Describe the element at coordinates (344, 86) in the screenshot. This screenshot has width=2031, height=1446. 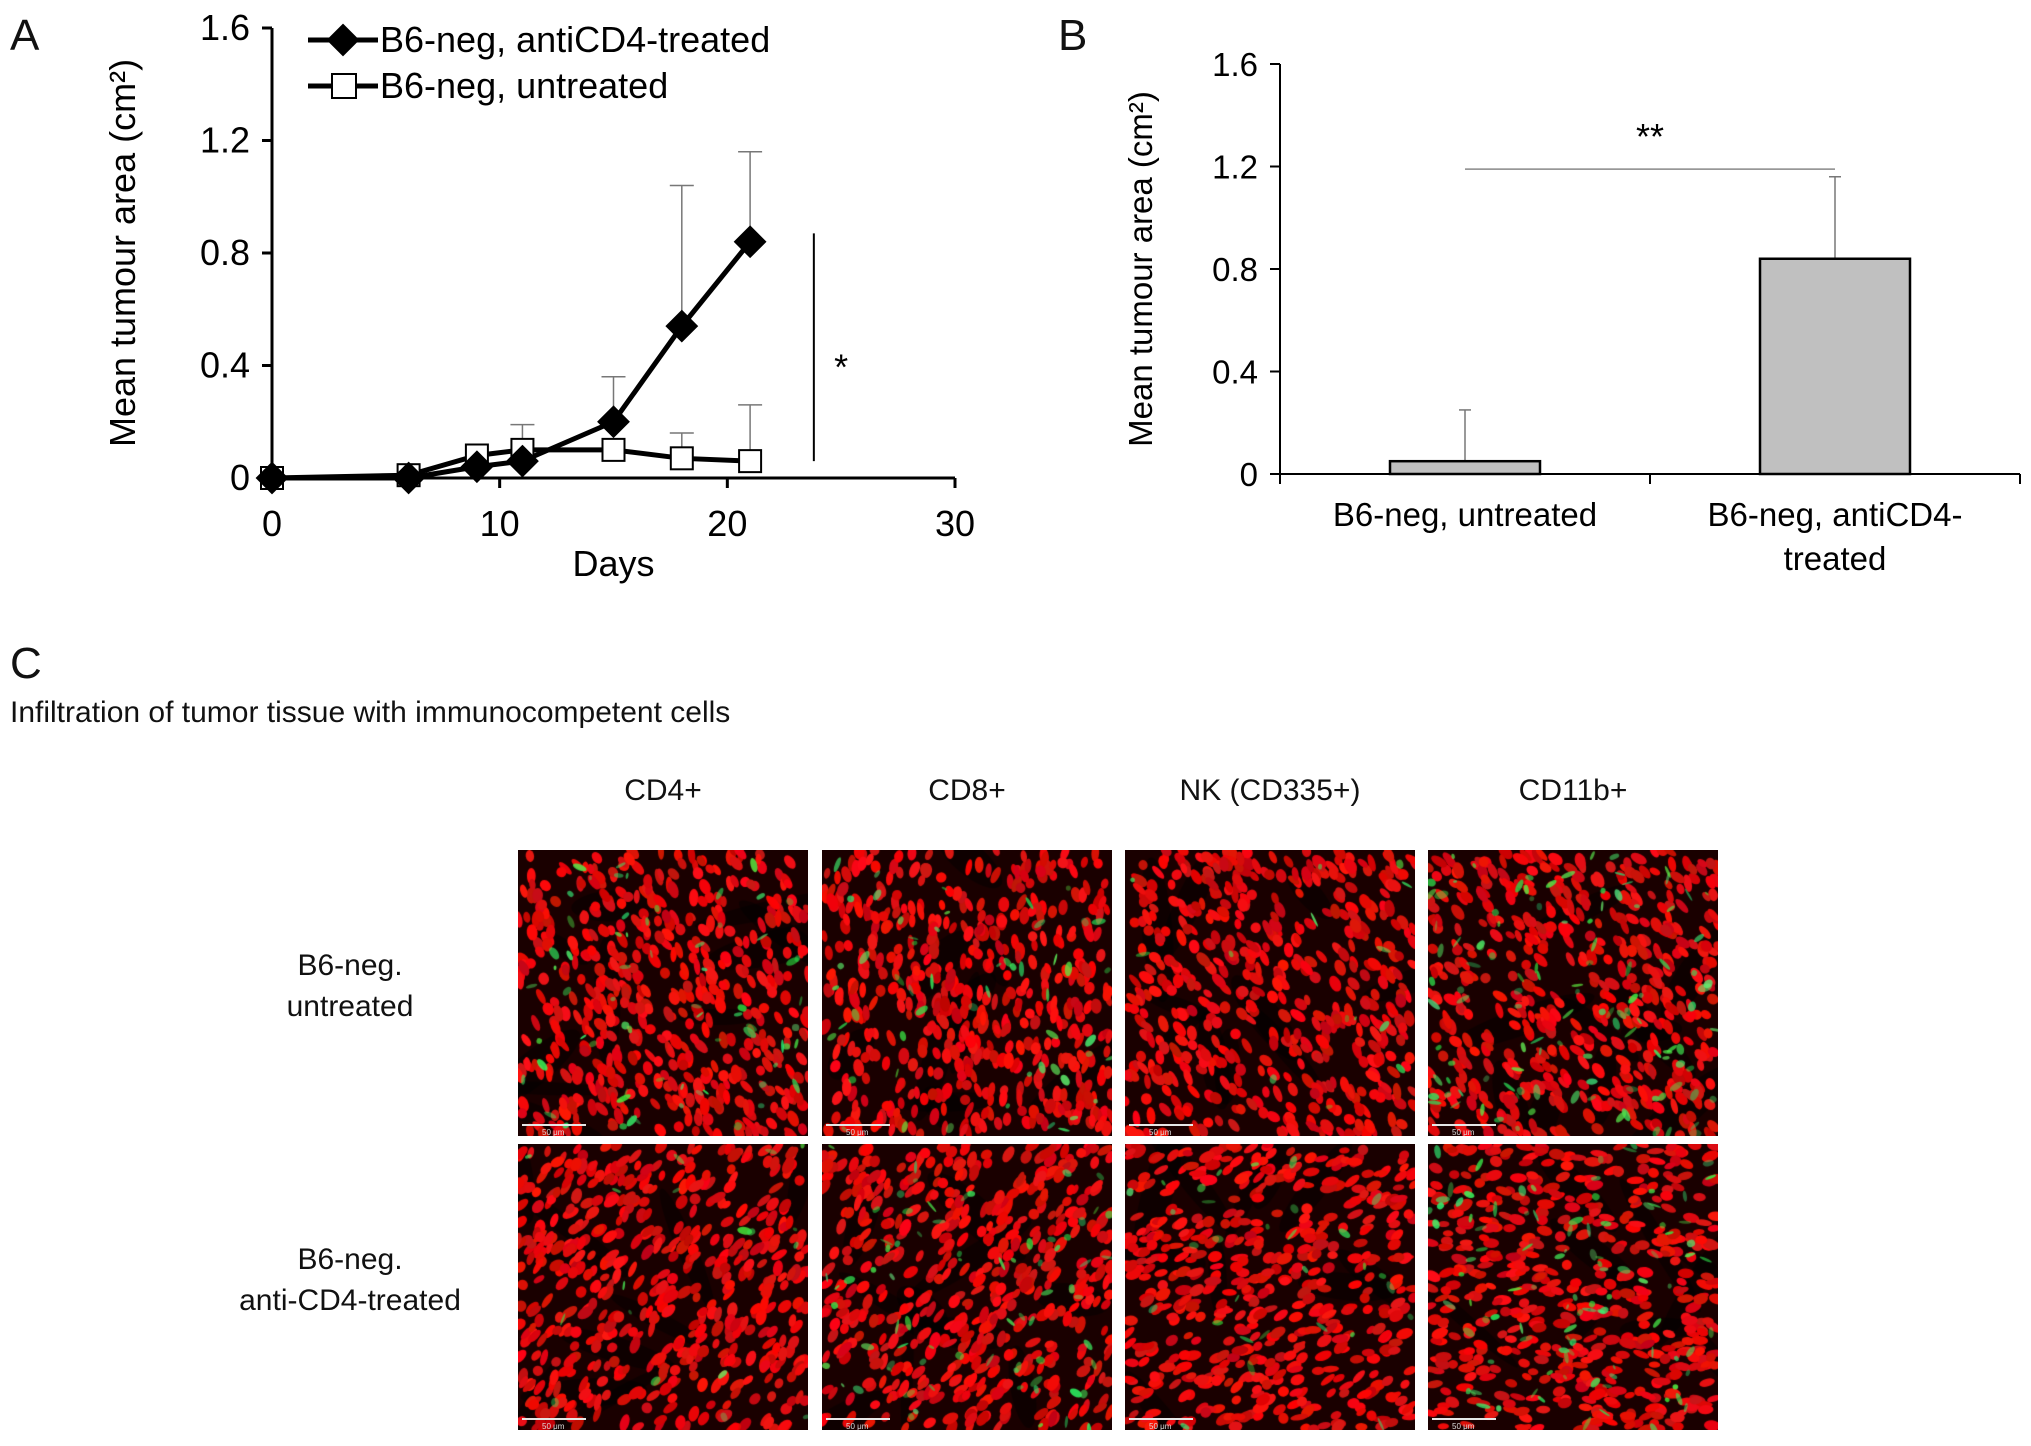
I see `legend-marker-square` at that location.